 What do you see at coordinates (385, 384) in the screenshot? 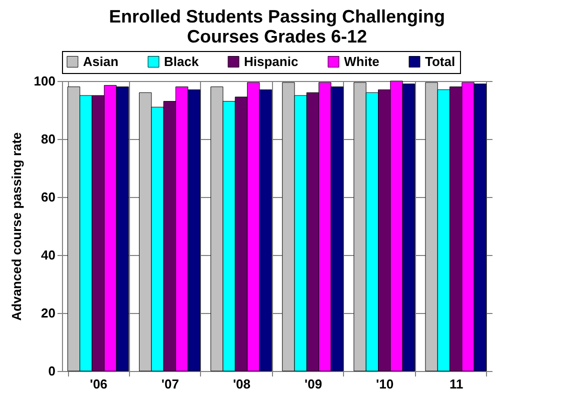
I see `x-tick-label: '10` at bounding box center [385, 384].